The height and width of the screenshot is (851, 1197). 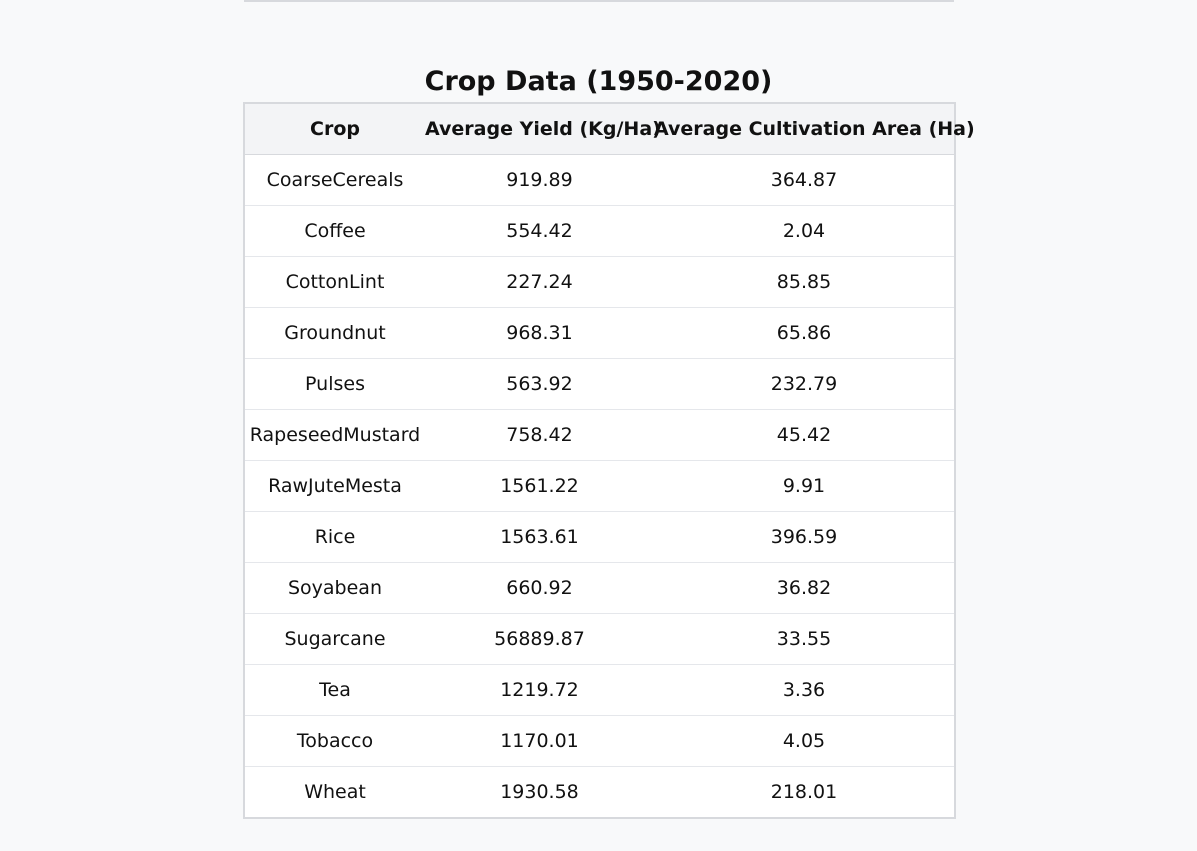 What do you see at coordinates (335, 384) in the screenshot?
I see `cell-crop: Pulses` at bounding box center [335, 384].